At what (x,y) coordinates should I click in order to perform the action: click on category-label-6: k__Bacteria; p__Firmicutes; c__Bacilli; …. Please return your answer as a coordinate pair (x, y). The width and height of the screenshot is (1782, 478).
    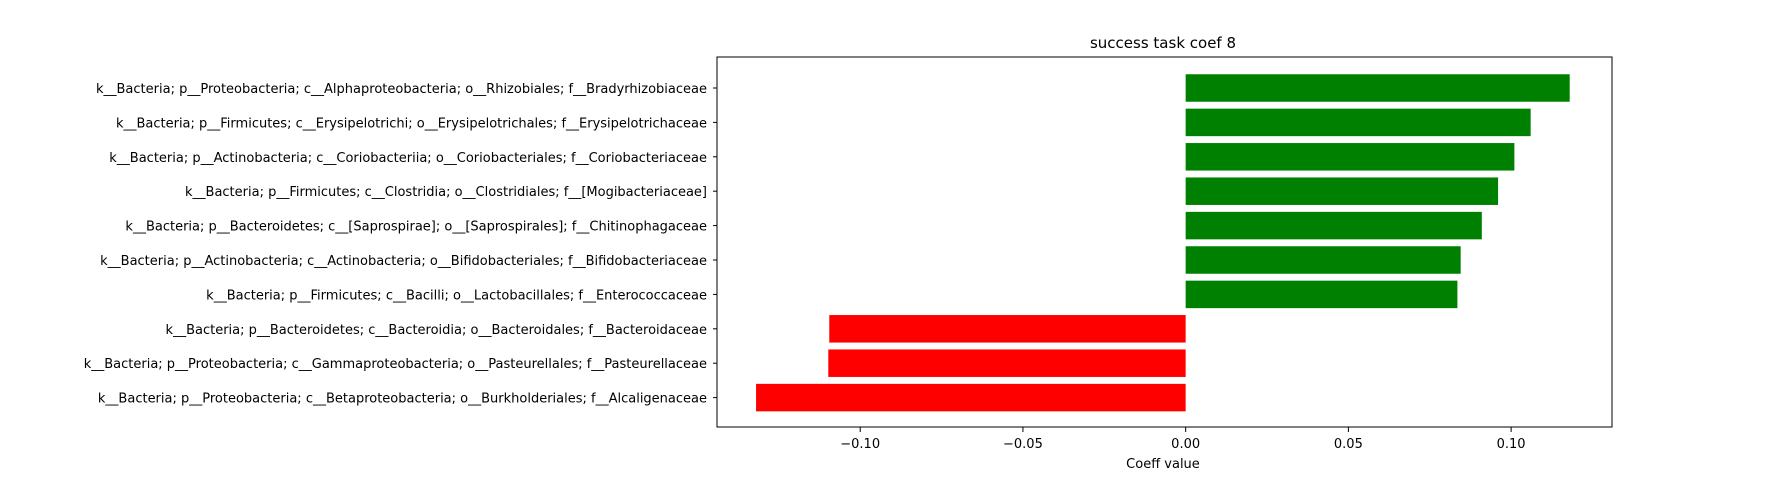
    Looking at the image, I should click on (456, 295).